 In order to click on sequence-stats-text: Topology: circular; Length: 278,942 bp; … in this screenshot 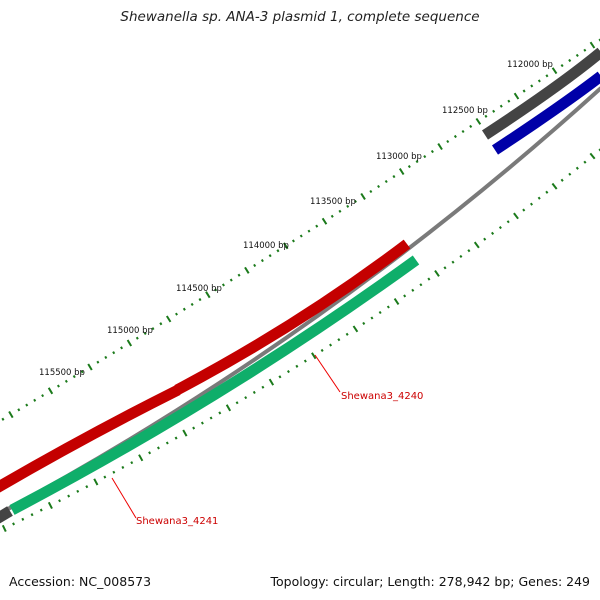, I will do `click(430, 581)`.